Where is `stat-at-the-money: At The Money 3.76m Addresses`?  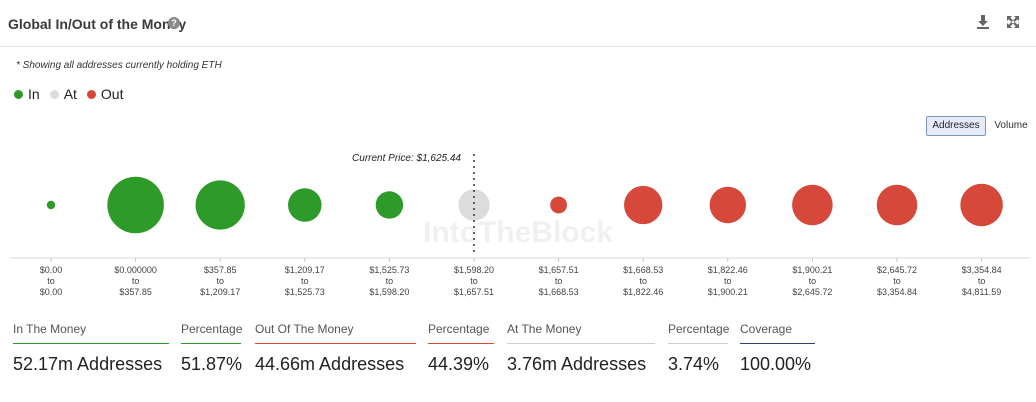 stat-at-the-money: At The Money 3.76m Addresses is located at coordinates (581, 348).